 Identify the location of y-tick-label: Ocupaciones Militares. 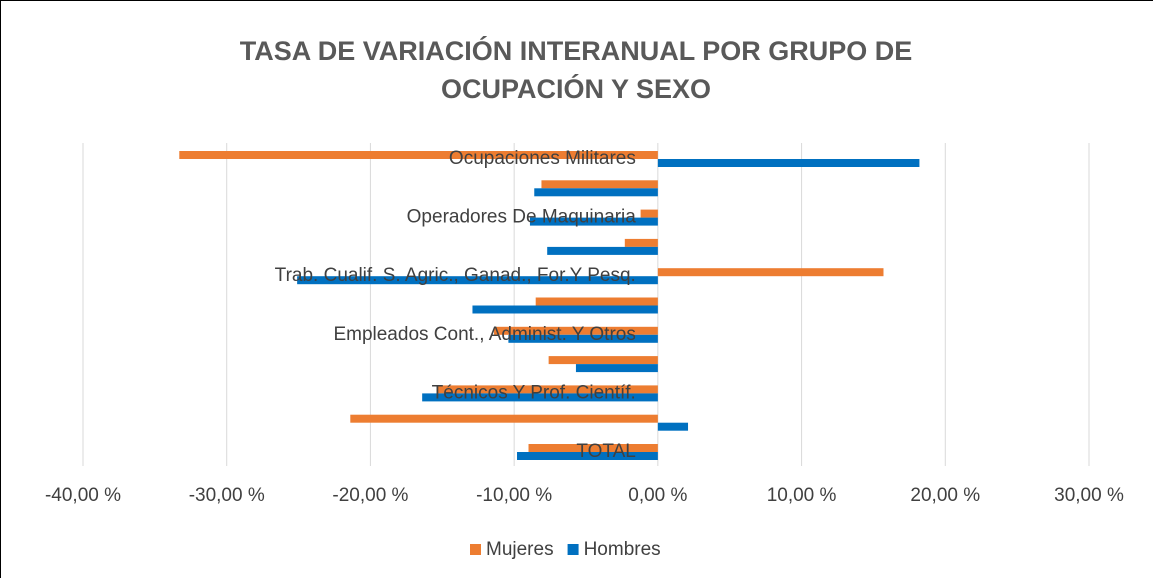
(542, 158).